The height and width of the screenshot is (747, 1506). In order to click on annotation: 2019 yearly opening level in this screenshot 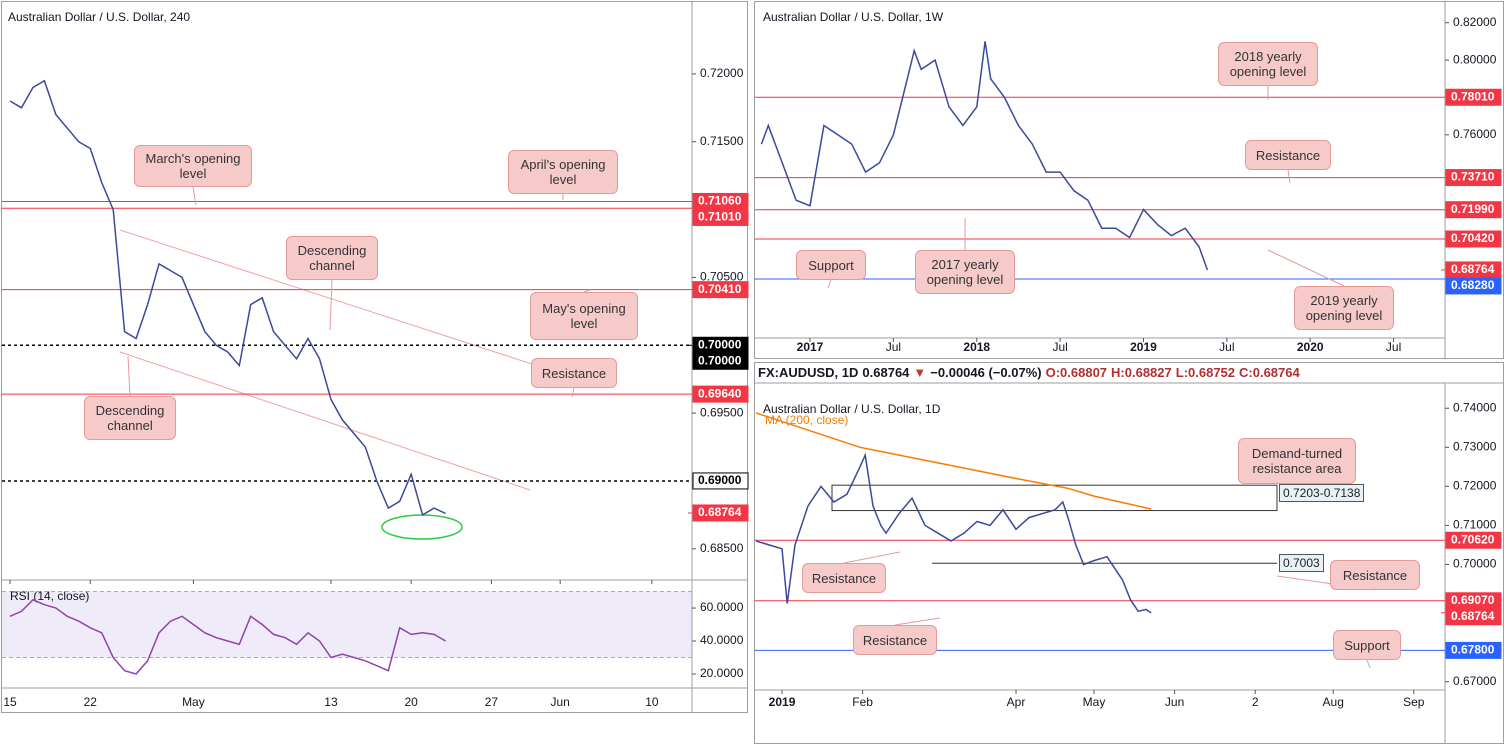, I will do `click(1344, 308)`.